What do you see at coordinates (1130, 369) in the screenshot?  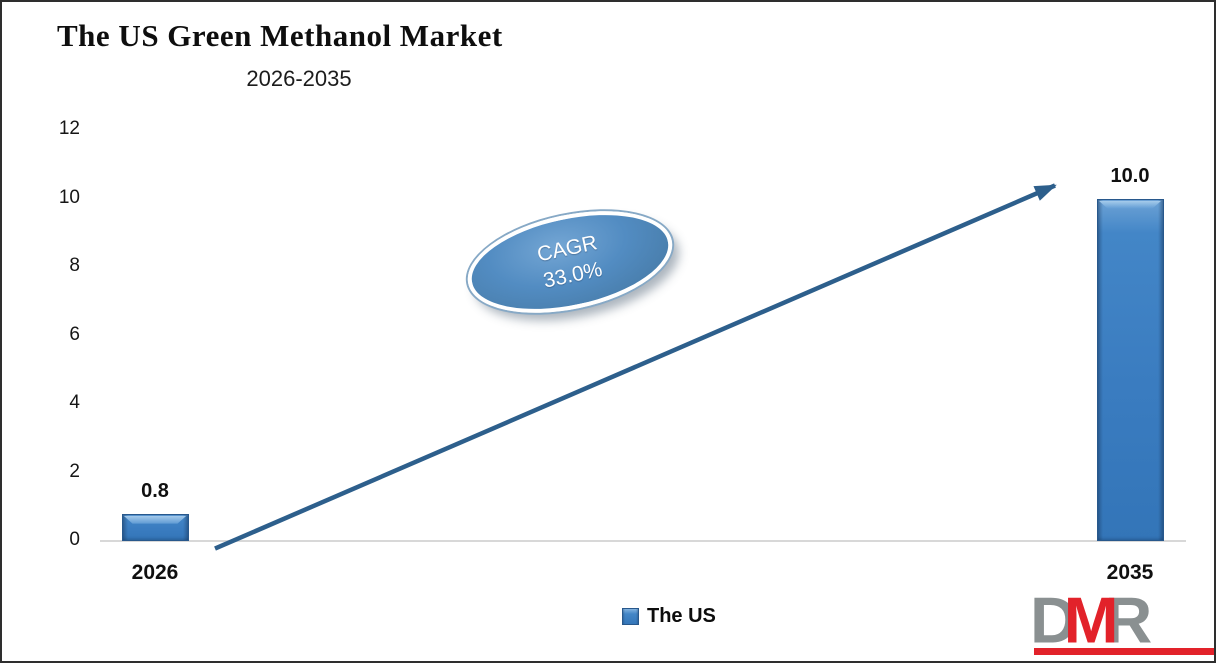 I see `bar-2035` at bounding box center [1130, 369].